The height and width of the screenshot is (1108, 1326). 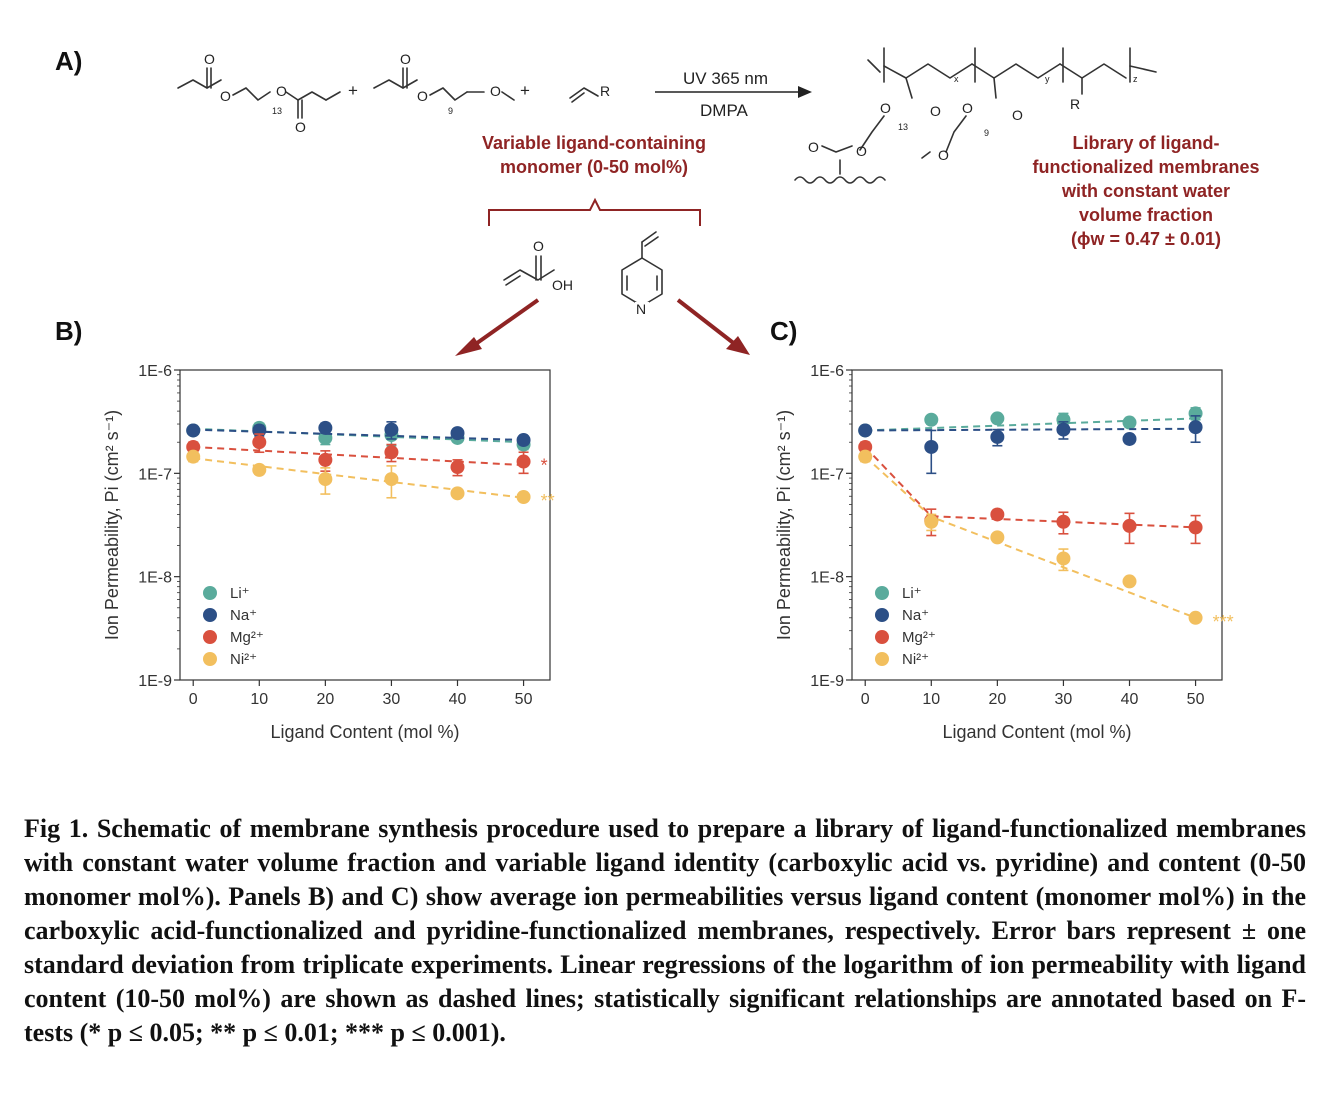 I want to click on panel-label-c: C), so click(x=783, y=331).